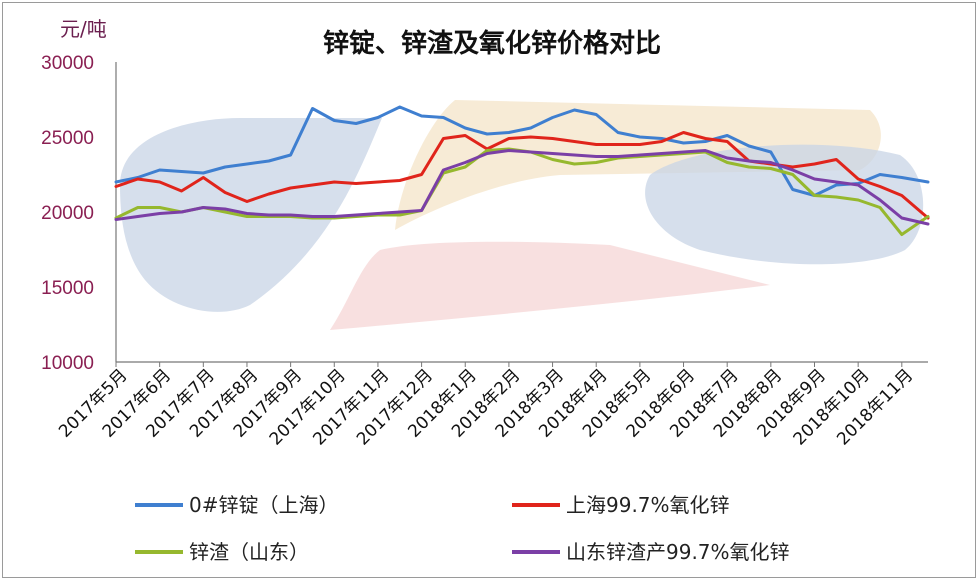 The image size is (980, 582). I want to click on legend-label-1: 0#锌锭（上海）, so click(263, 505).